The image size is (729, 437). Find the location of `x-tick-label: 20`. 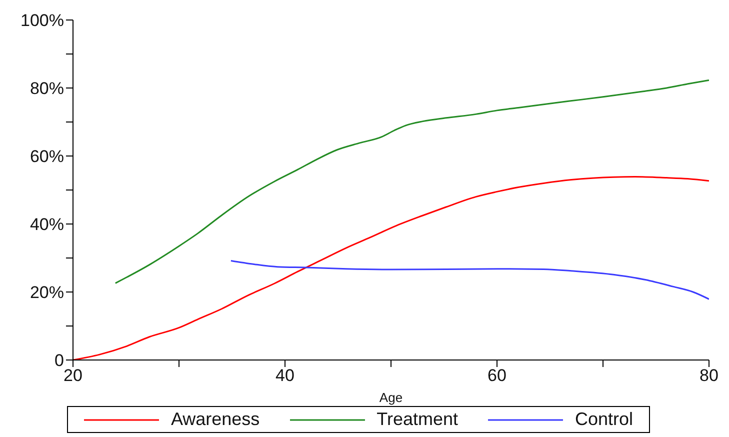

x-tick-label: 20 is located at coordinates (73, 376).